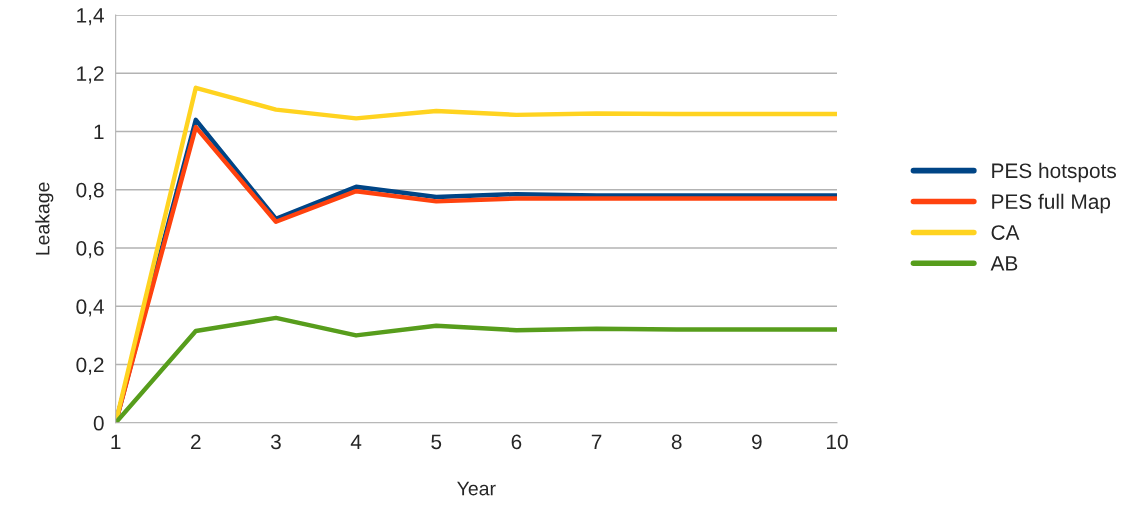 The width and height of the screenshot is (1145, 515). What do you see at coordinates (596, 442) in the screenshot?
I see `x-tick-label: 7` at bounding box center [596, 442].